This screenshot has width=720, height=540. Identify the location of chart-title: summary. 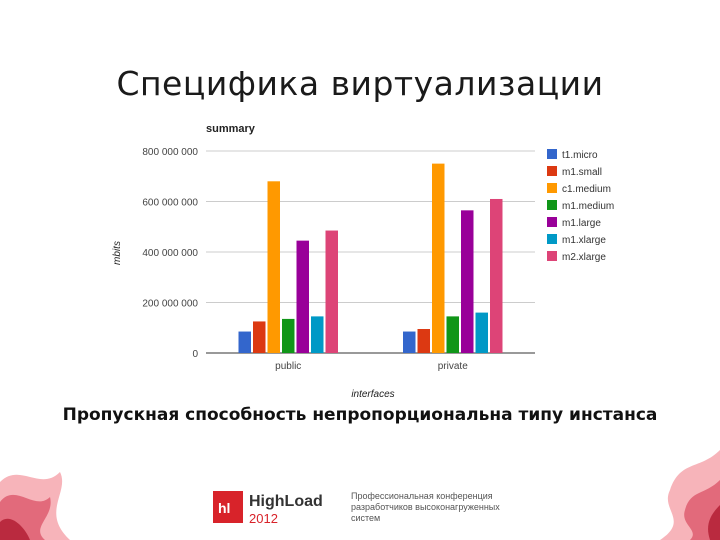
(231, 129).